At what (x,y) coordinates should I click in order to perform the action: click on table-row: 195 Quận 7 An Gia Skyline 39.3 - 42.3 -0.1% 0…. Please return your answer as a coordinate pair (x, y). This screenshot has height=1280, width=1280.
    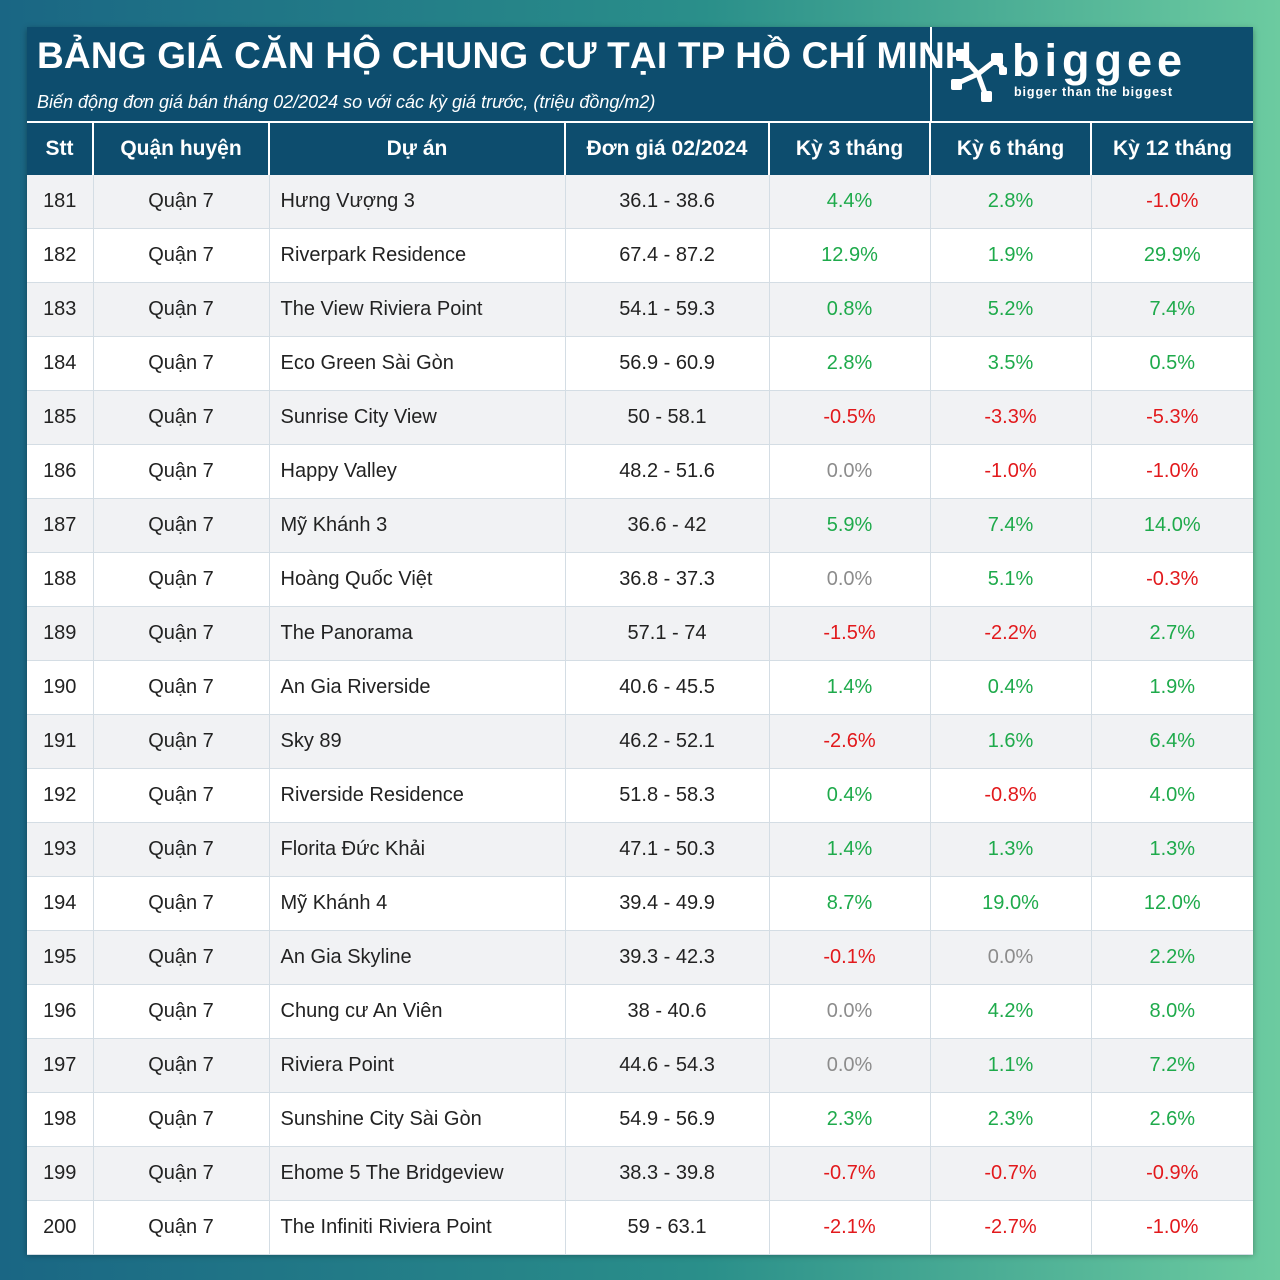
    Looking at the image, I should click on (640, 957).